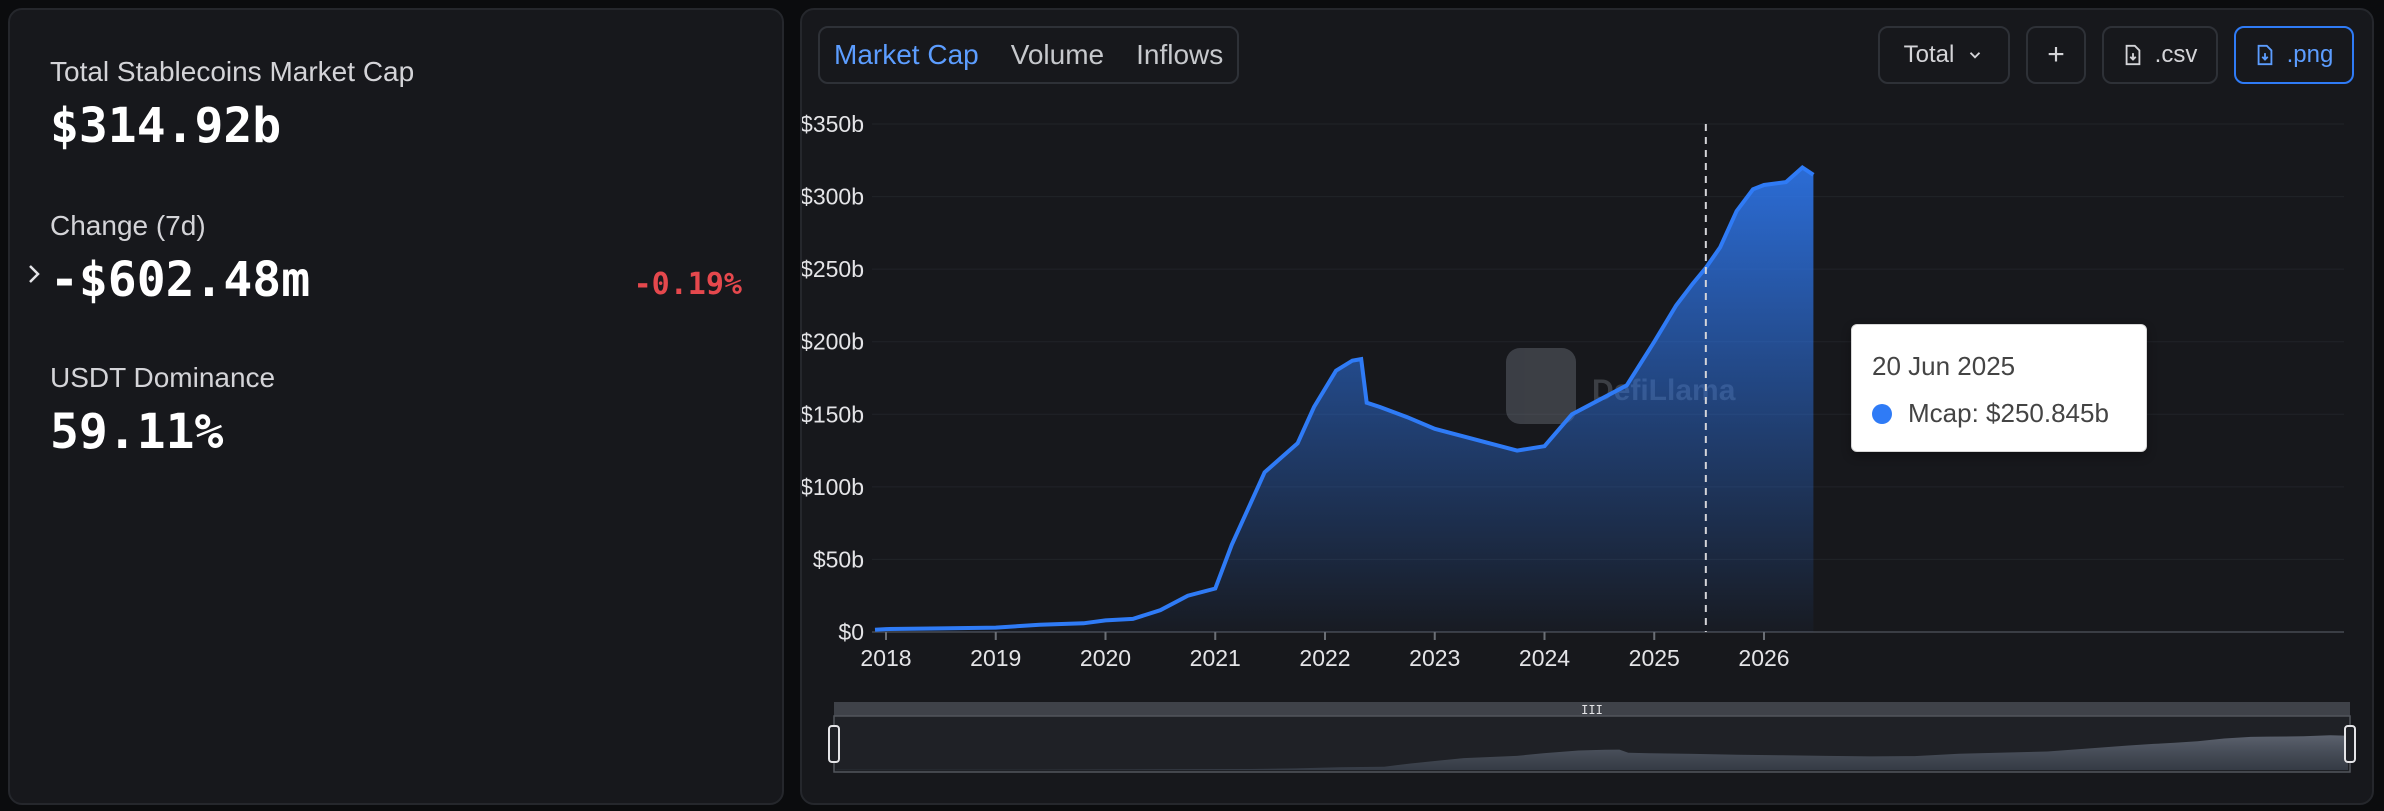 This screenshot has height=811, width=2384. Describe the element at coordinates (2008, 413) in the screenshot. I see `tooltip-value: Mcap: $250.845b` at that location.